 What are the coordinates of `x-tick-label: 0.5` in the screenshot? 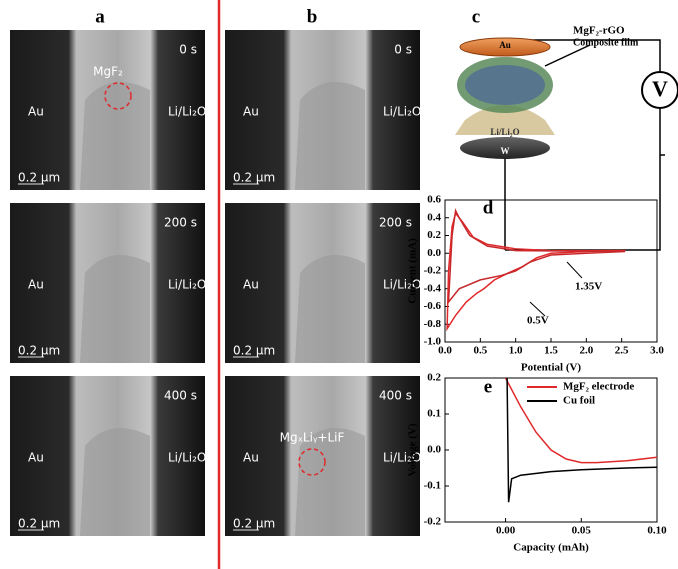 It's located at (480, 351).